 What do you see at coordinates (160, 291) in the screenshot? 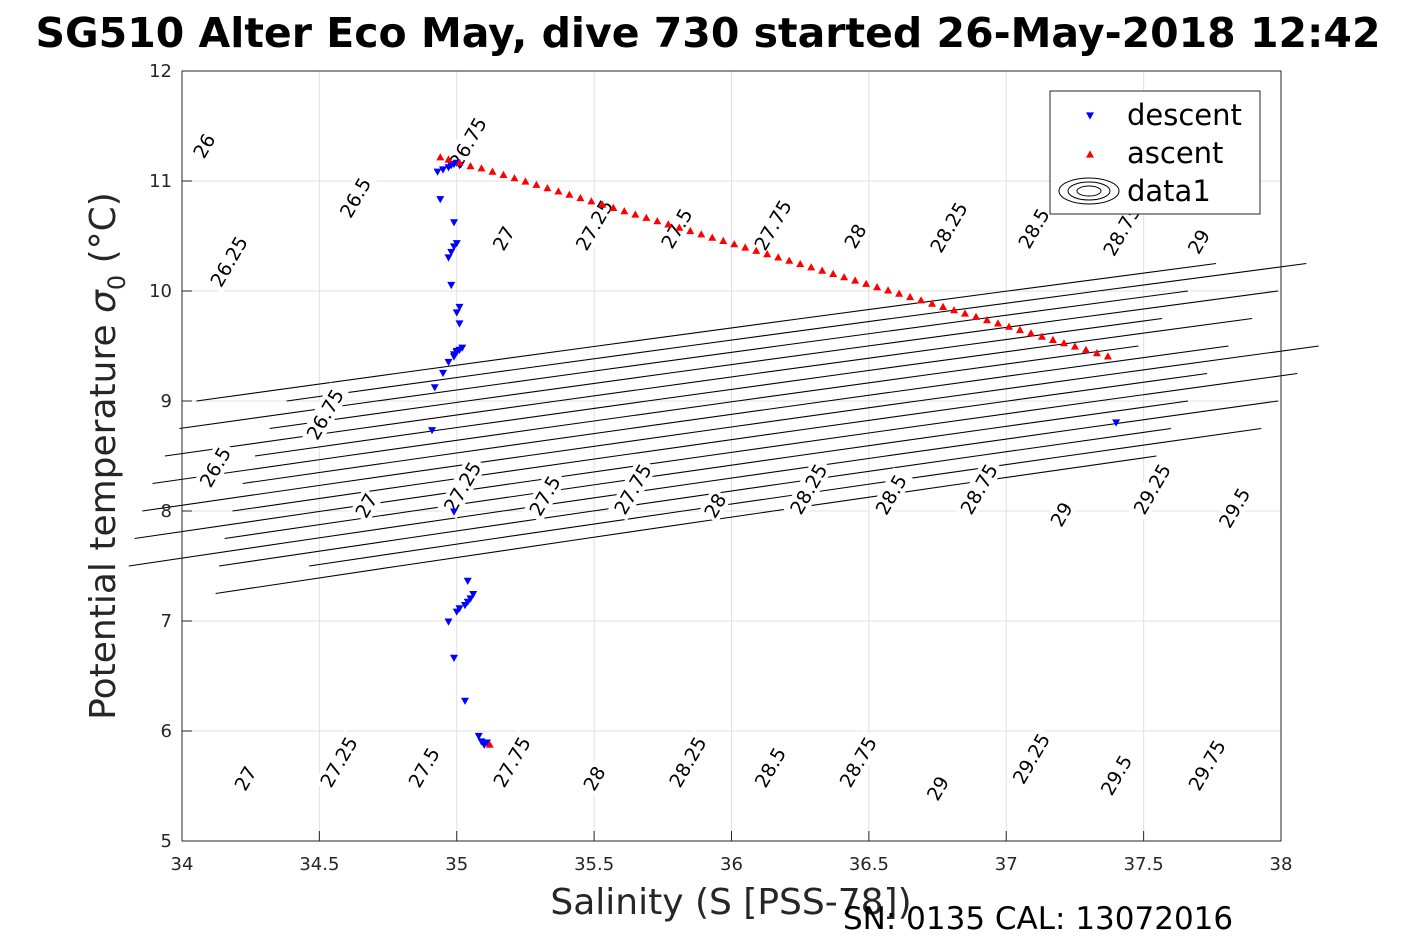
I see `y-tick-label: 10` at bounding box center [160, 291].